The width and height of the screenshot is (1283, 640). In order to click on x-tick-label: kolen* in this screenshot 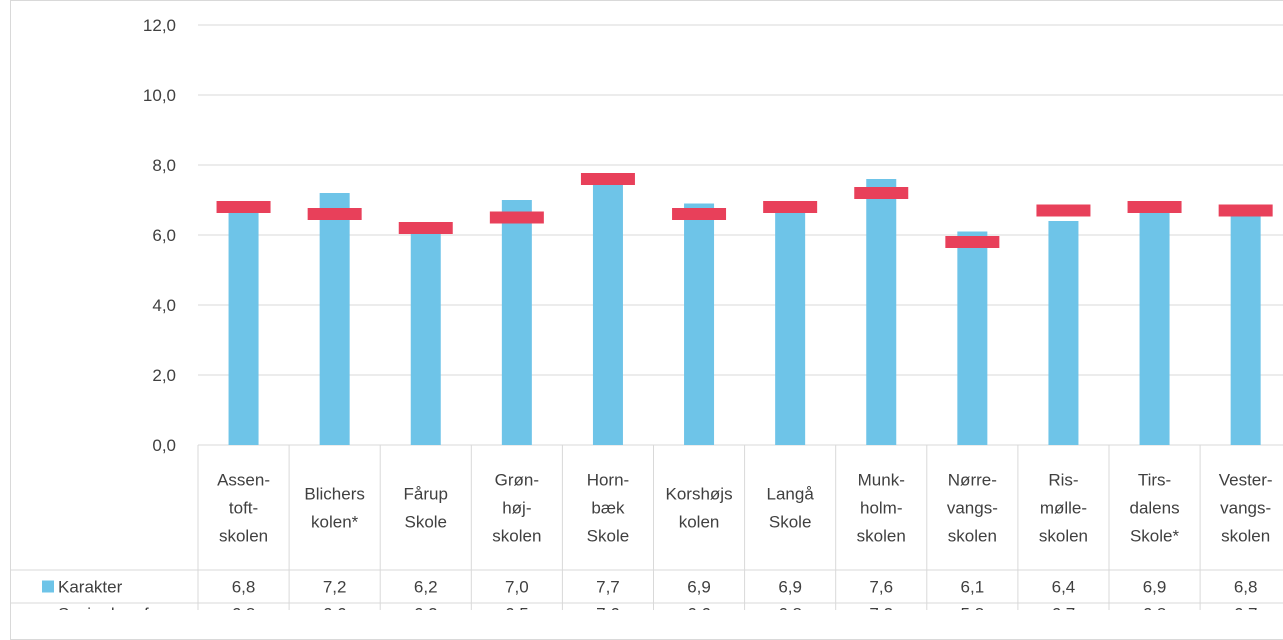, I will do `click(335, 522)`.